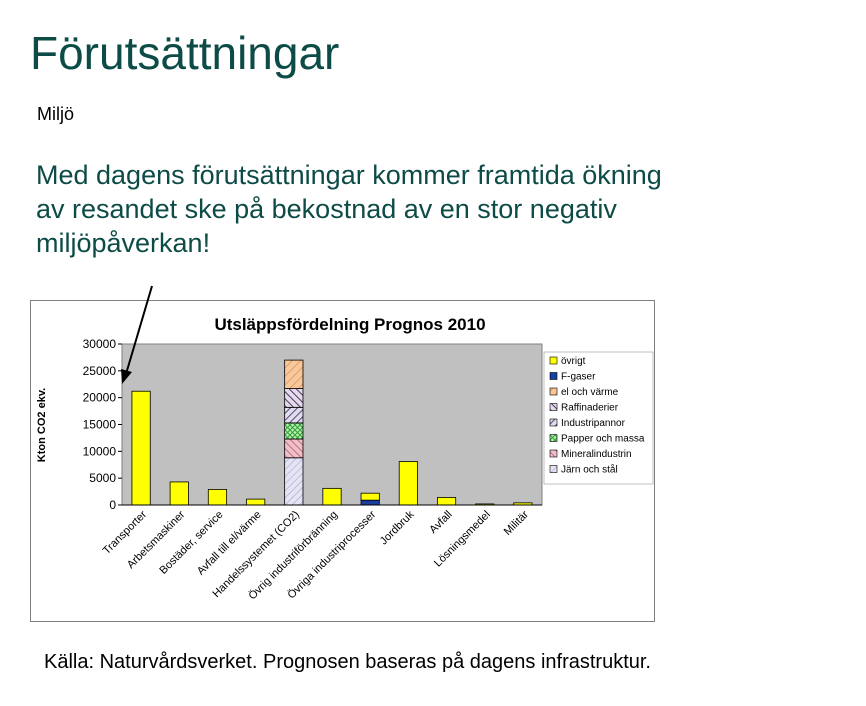 The width and height of the screenshot is (866, 706). Describe the element at coordinates (332, 432) in the screenshot. I see `bars` at that location.